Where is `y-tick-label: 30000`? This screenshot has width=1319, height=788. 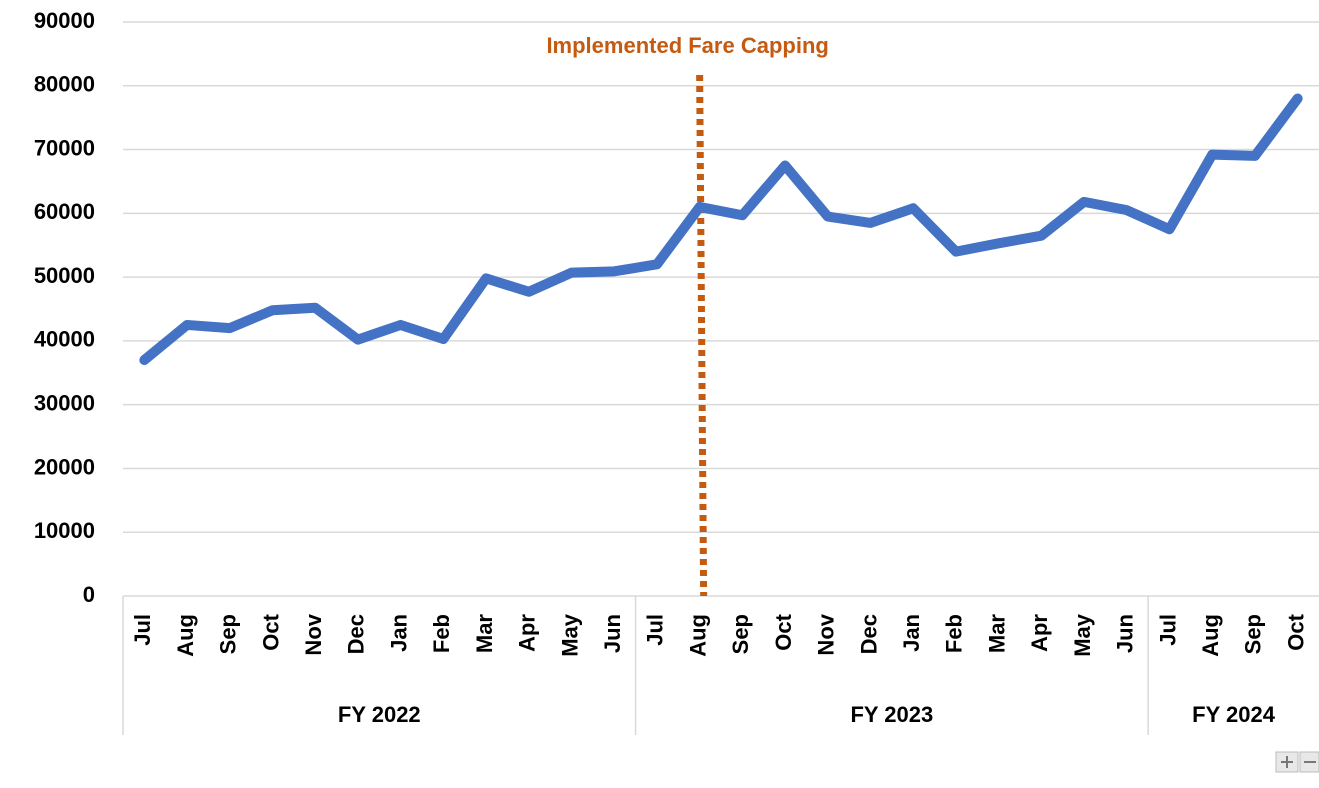 y-tick-label: 30000 is located at coordinates (64, 402).